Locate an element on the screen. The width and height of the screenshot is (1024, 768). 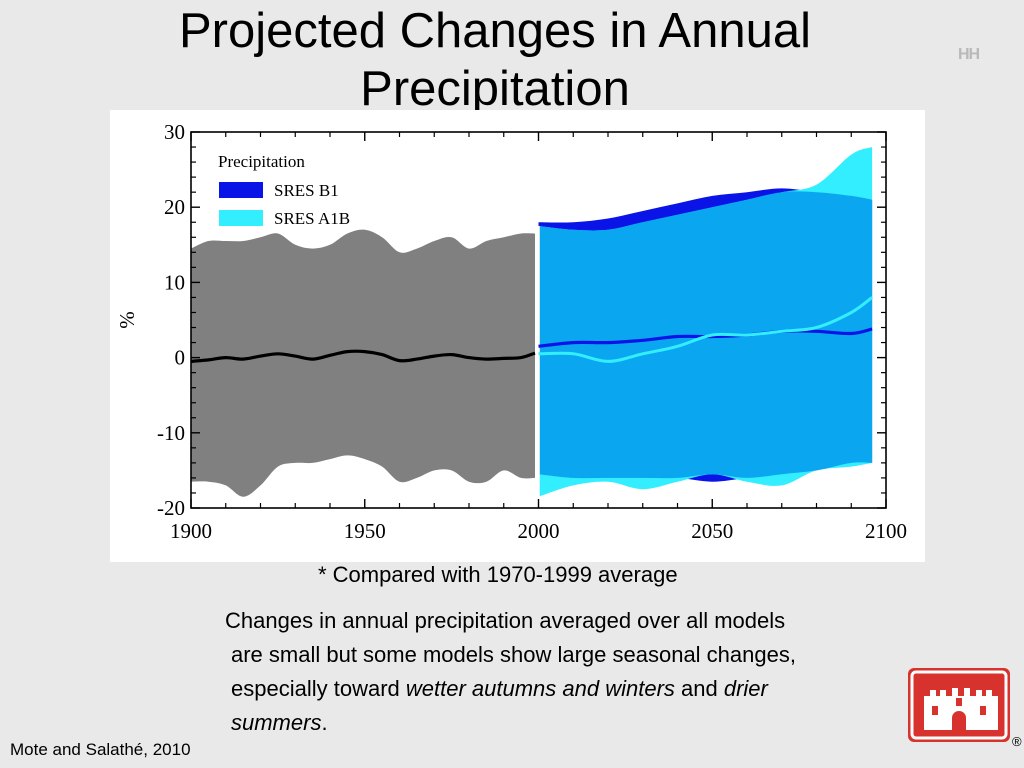
usace-logo is located at coordinates (959, 705).